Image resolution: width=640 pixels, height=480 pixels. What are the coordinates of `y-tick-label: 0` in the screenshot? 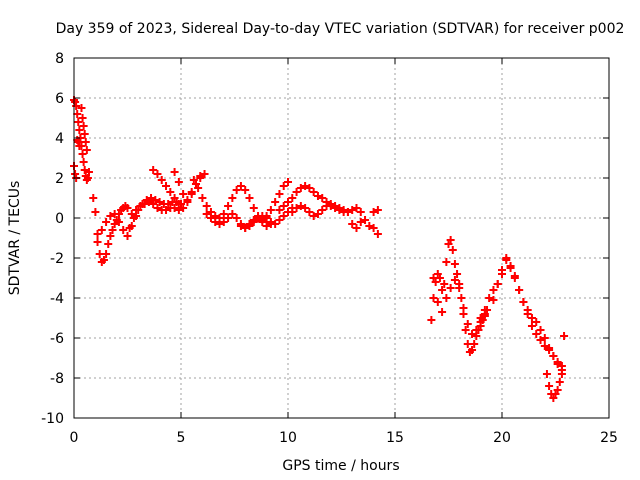 It's located at (59, 219).